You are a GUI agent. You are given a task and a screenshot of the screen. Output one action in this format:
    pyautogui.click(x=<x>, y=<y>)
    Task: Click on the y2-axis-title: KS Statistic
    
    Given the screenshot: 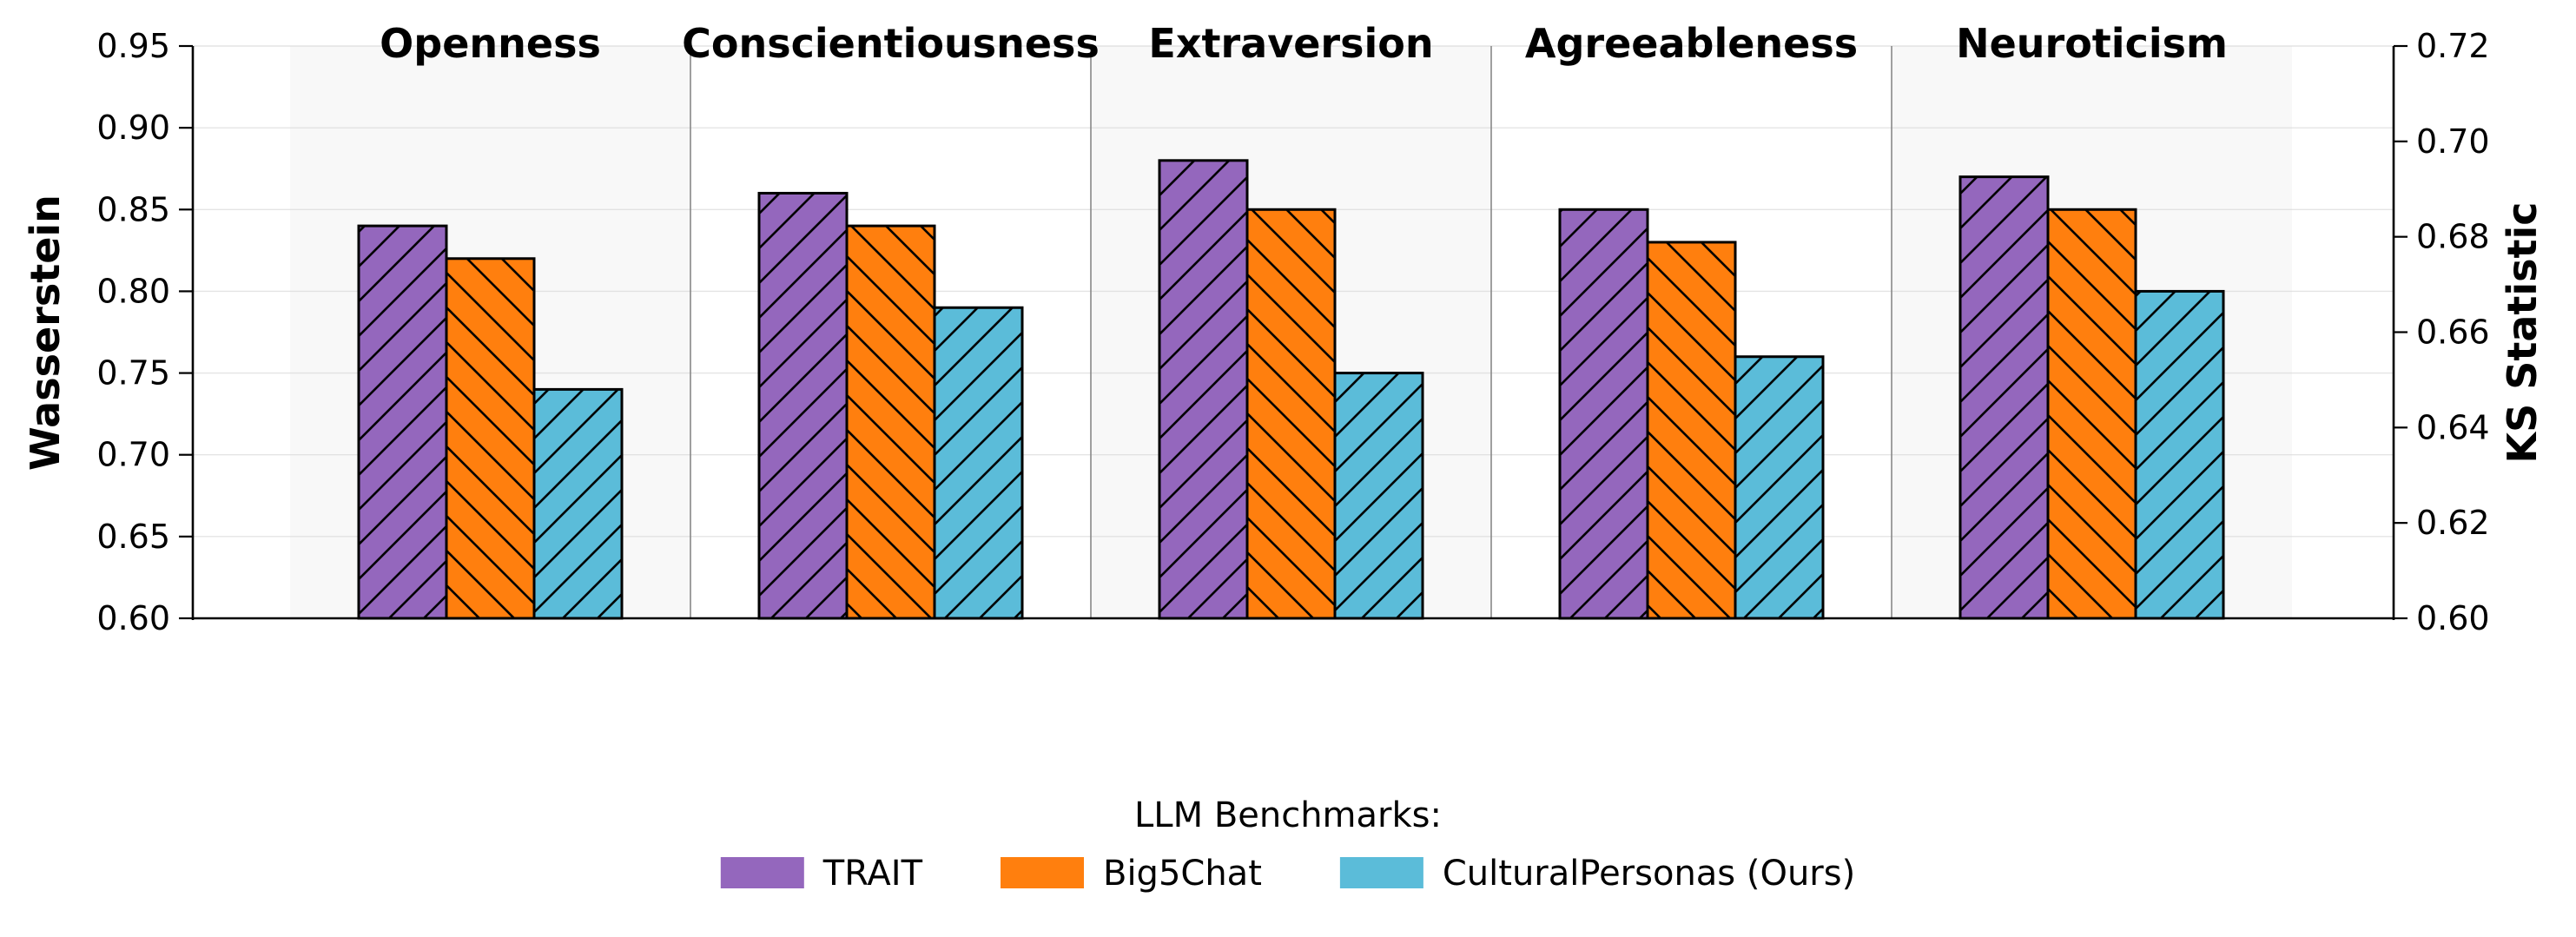 What is the action you would take?
    pyautogui.click(x=2523, y=332)
    